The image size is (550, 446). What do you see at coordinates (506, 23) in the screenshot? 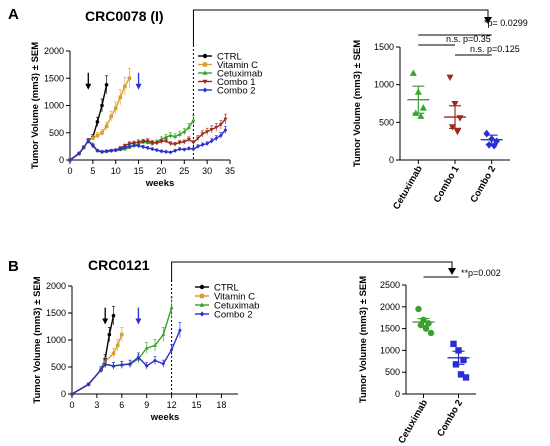
I see `annotation-pvalue: *p= 0.0299` at bounding box center [506, 23].